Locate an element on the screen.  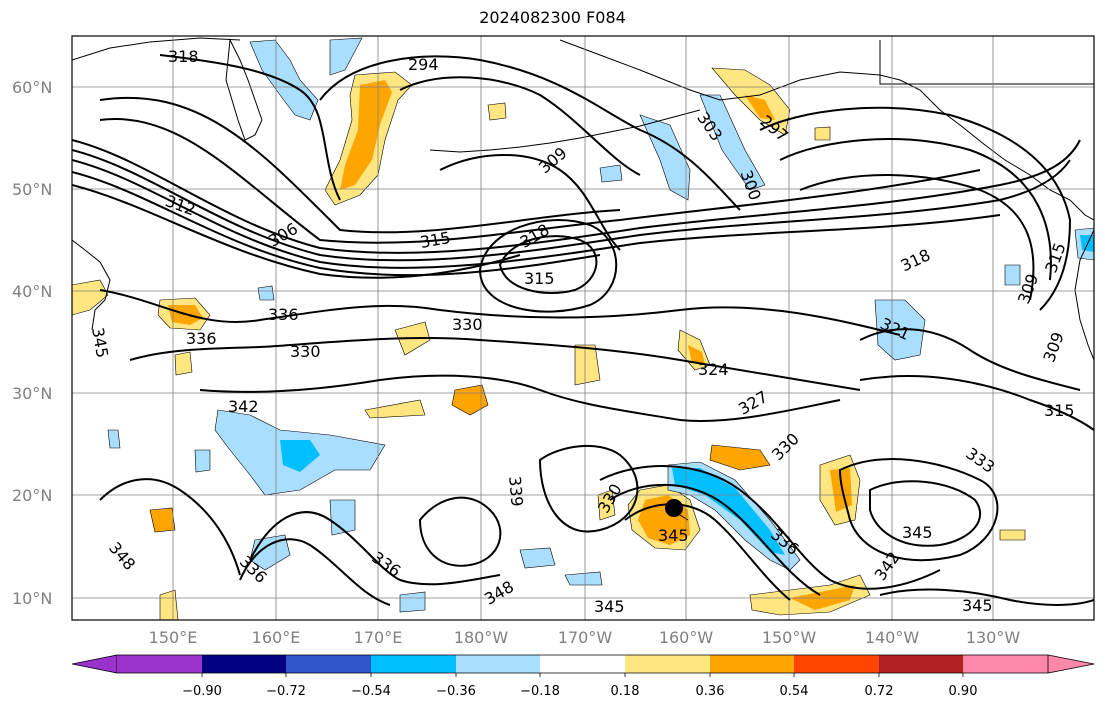
border-canada is located at coordinates (986, 62).